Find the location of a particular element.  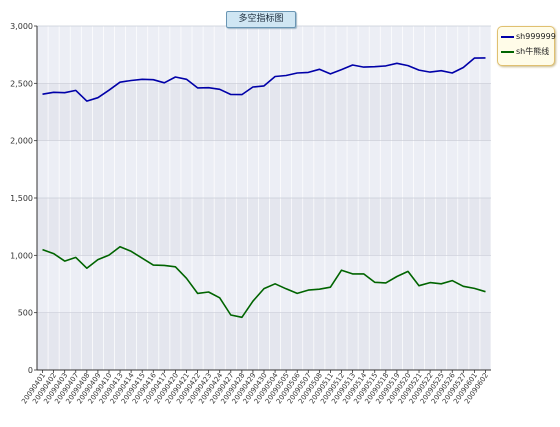

legend-label-2: sh牛熊线 is located at coordinates (533, 51).